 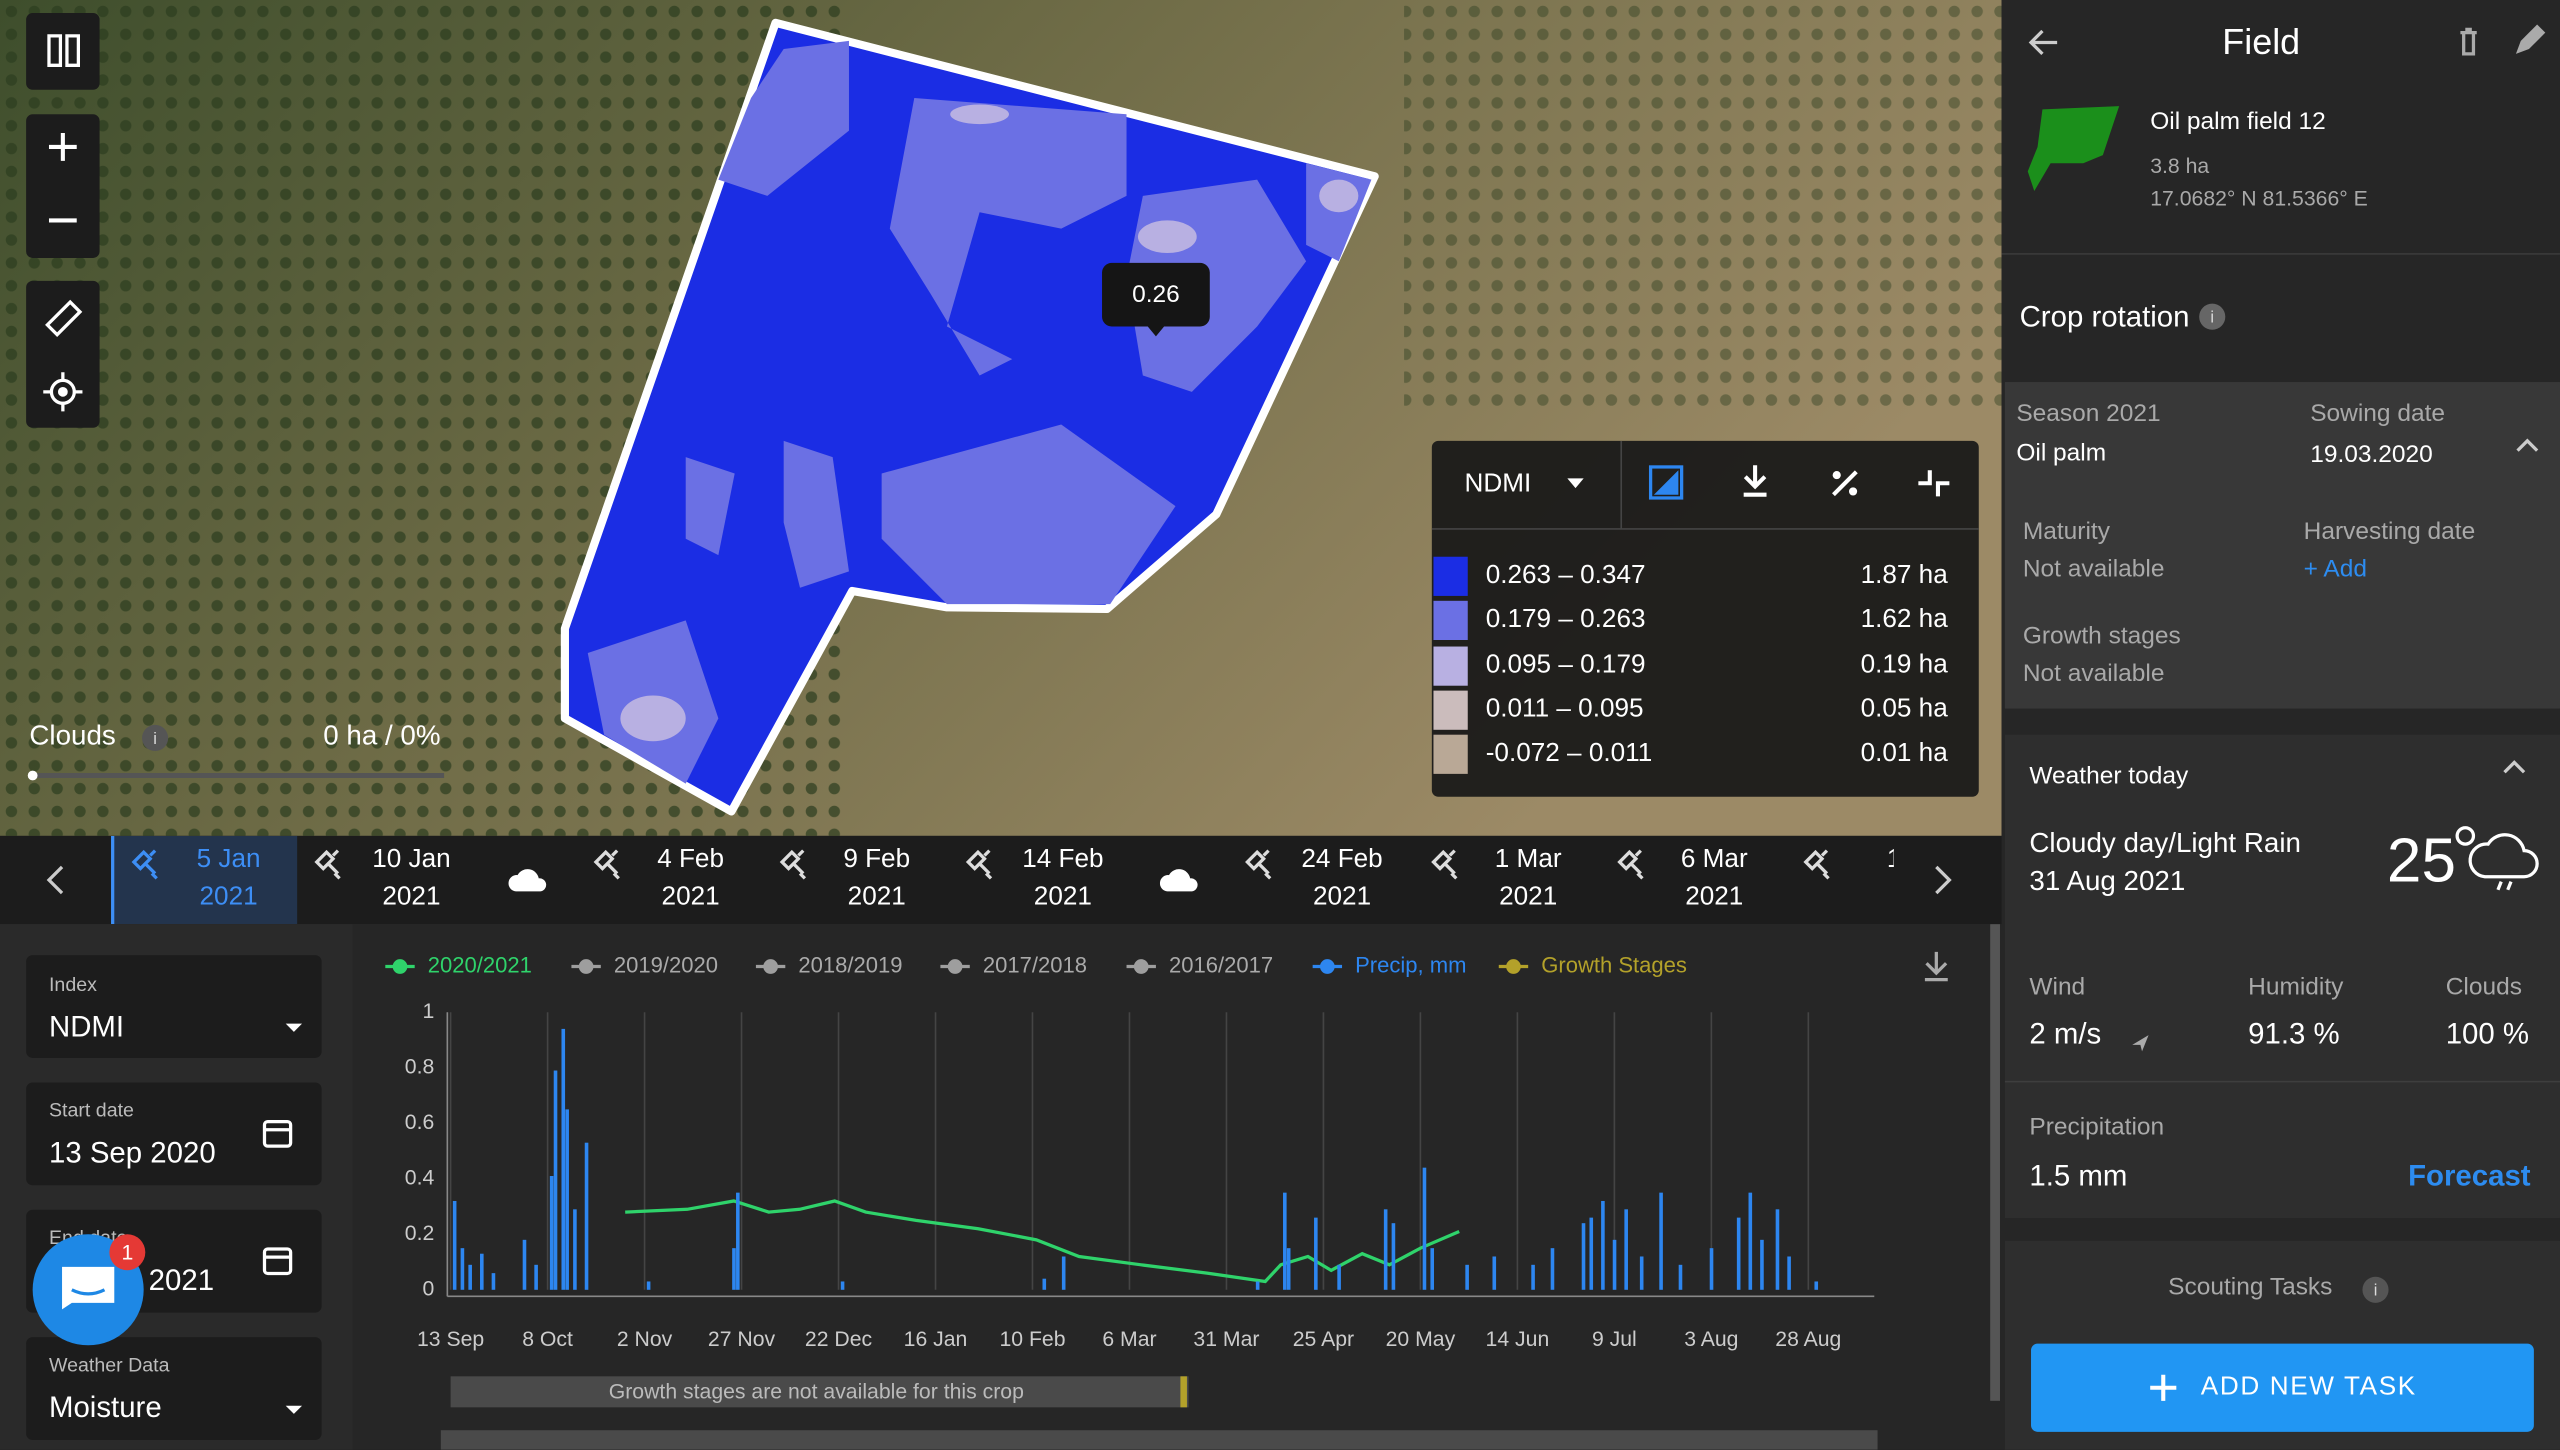 I want to click on zoom-in, so click(x=62, y=147).